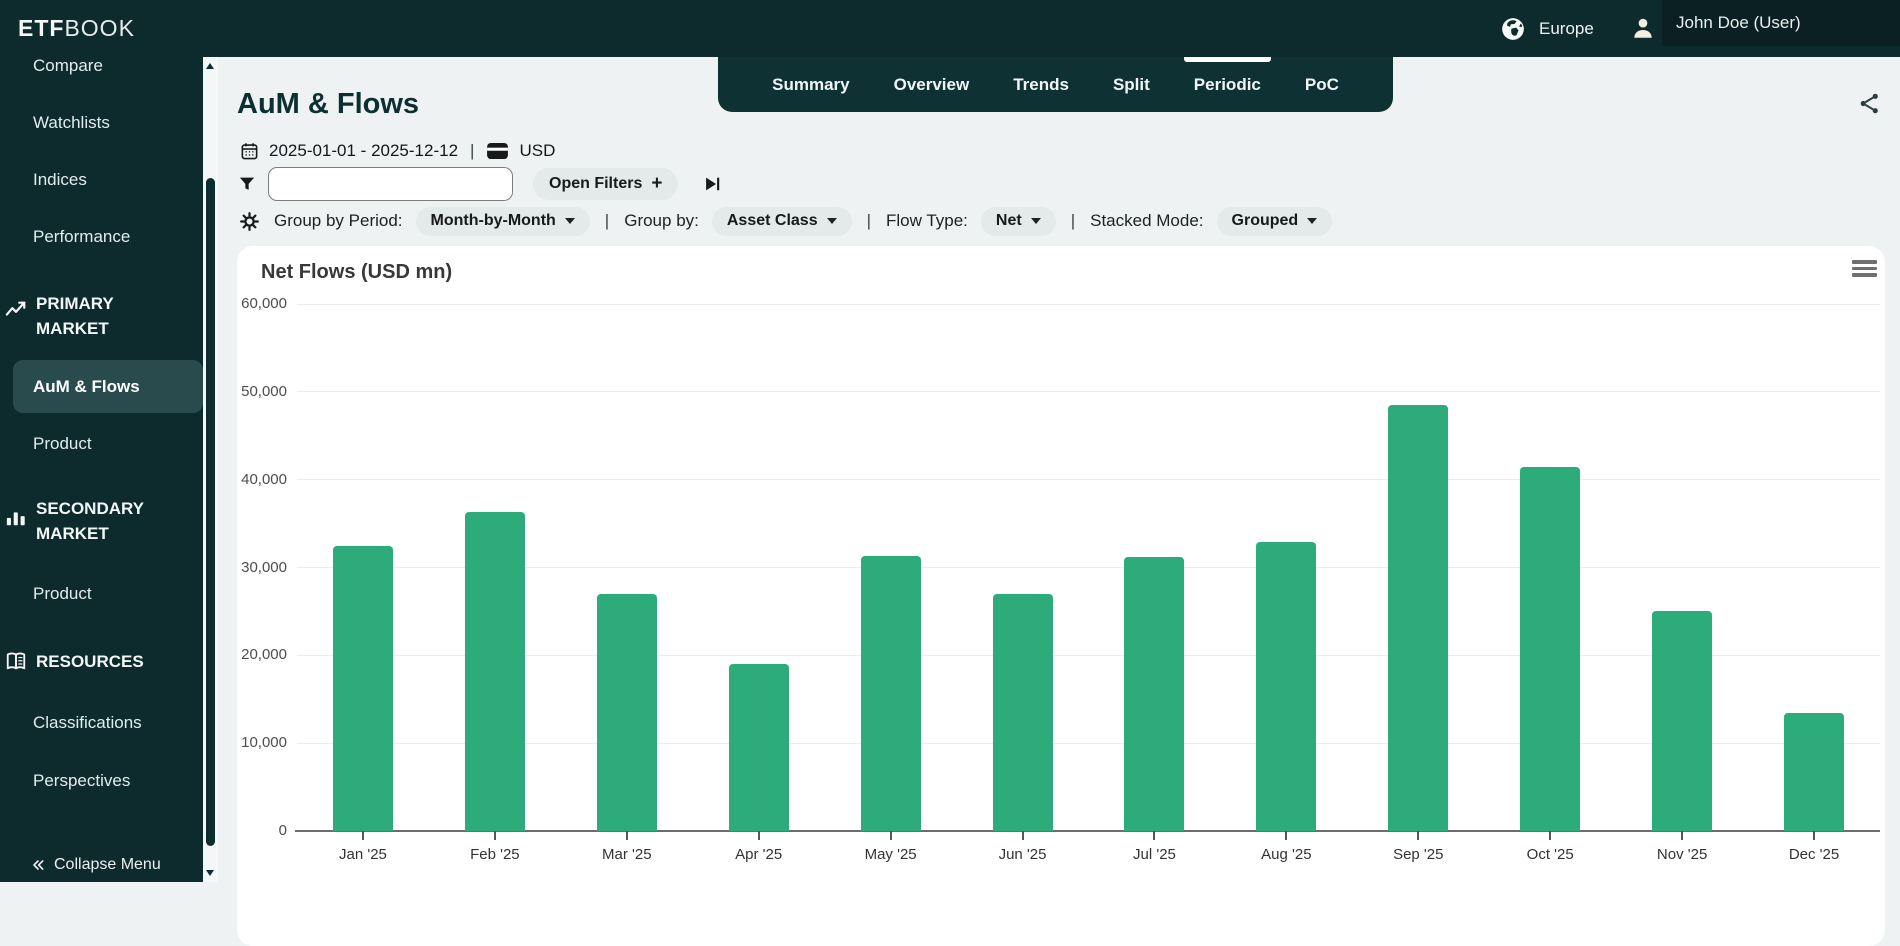 The image size is (1900, 946). What do you see at coordinates (1418, 854) in the screenshot?
I see `x-axis-label: Sep '25` at bounding box center [1418, 854].